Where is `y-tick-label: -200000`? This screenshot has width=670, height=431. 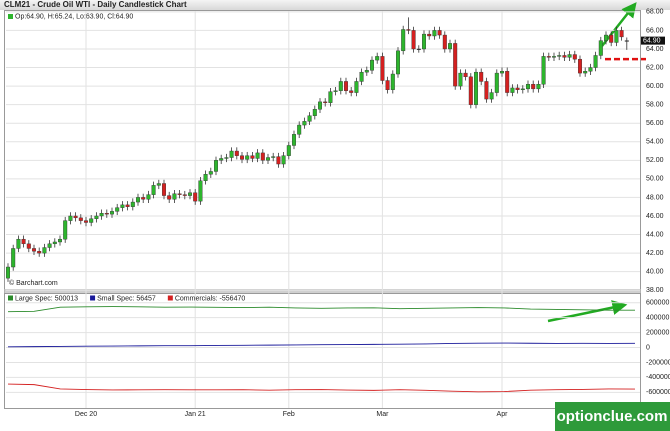 y-tick-label: -200000 is located at coordinates (658, 362).